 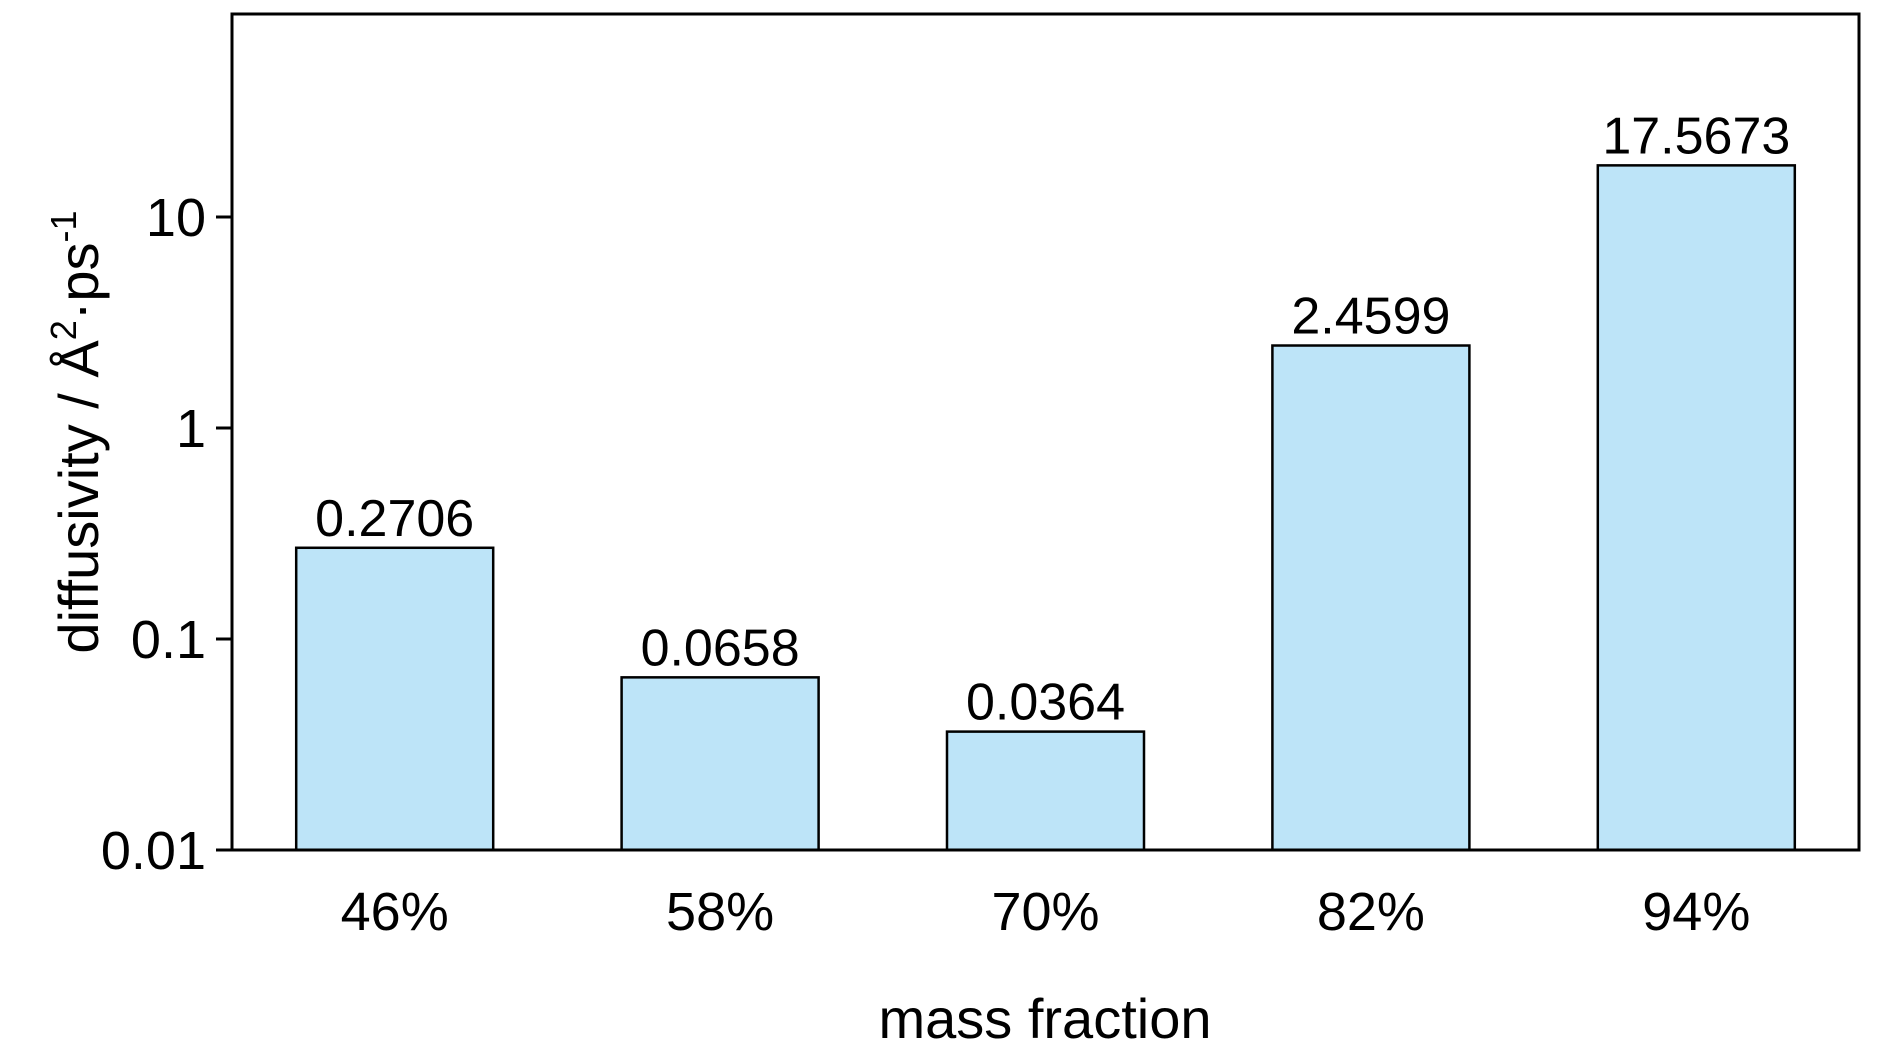 What do you see at coordinates (63, 330) in the screenshot?
I see `y-axis-title-sup1: 2` at bounding box center [63, 330].